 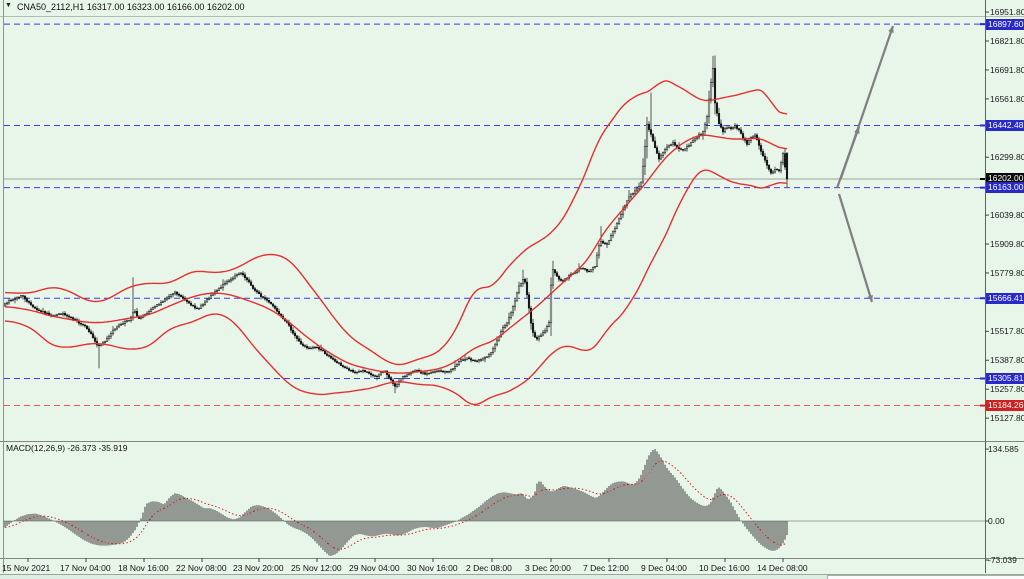 I want to click on time-axis-label: 18 Nov 16:00, so click(x=143, y=568).